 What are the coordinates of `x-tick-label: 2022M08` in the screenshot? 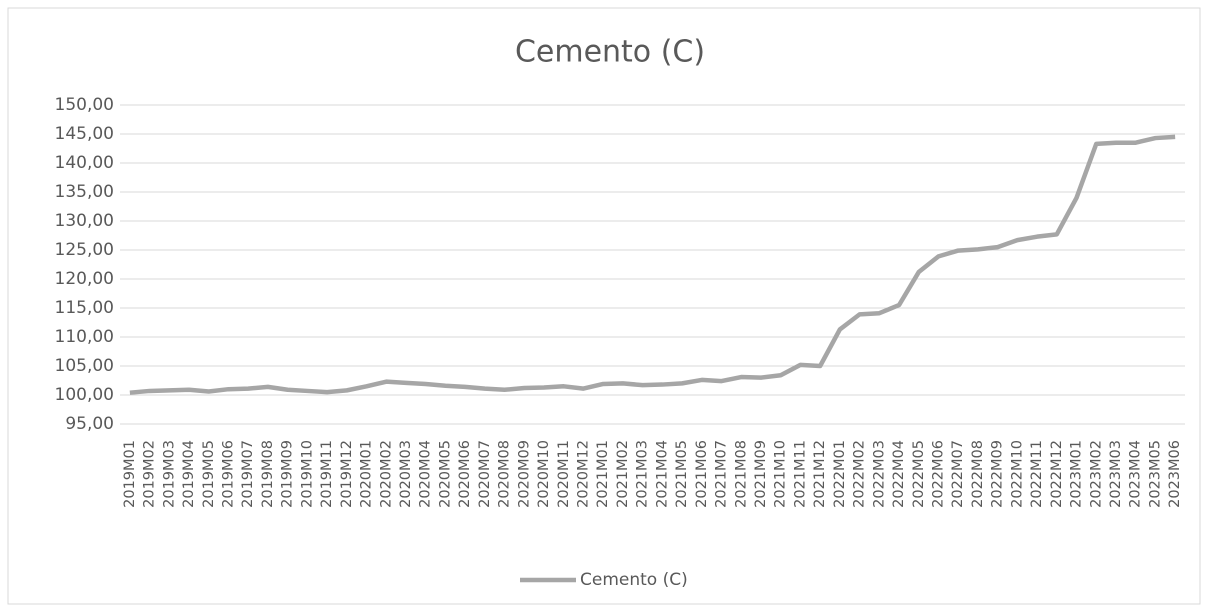 It's located at (978, 474).